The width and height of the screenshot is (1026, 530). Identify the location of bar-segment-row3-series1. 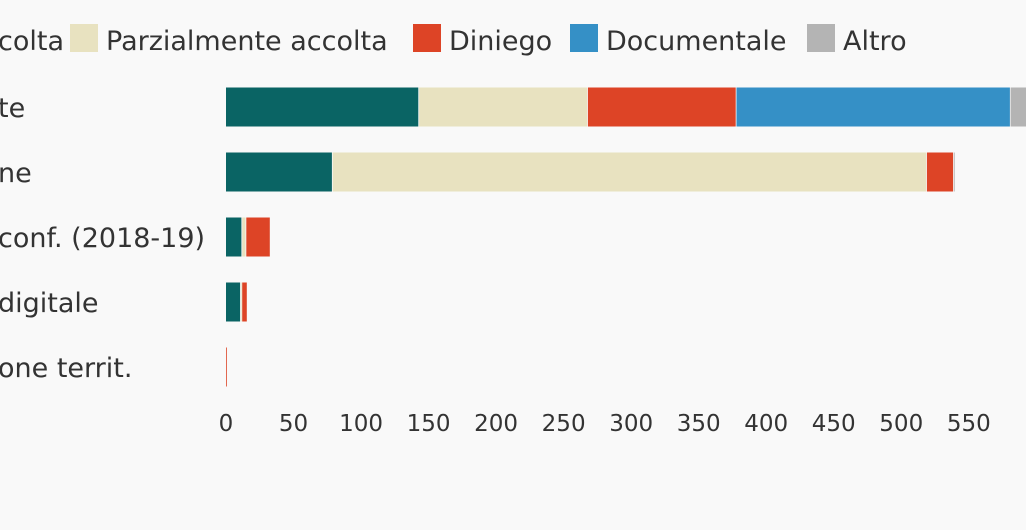
(234, 237).